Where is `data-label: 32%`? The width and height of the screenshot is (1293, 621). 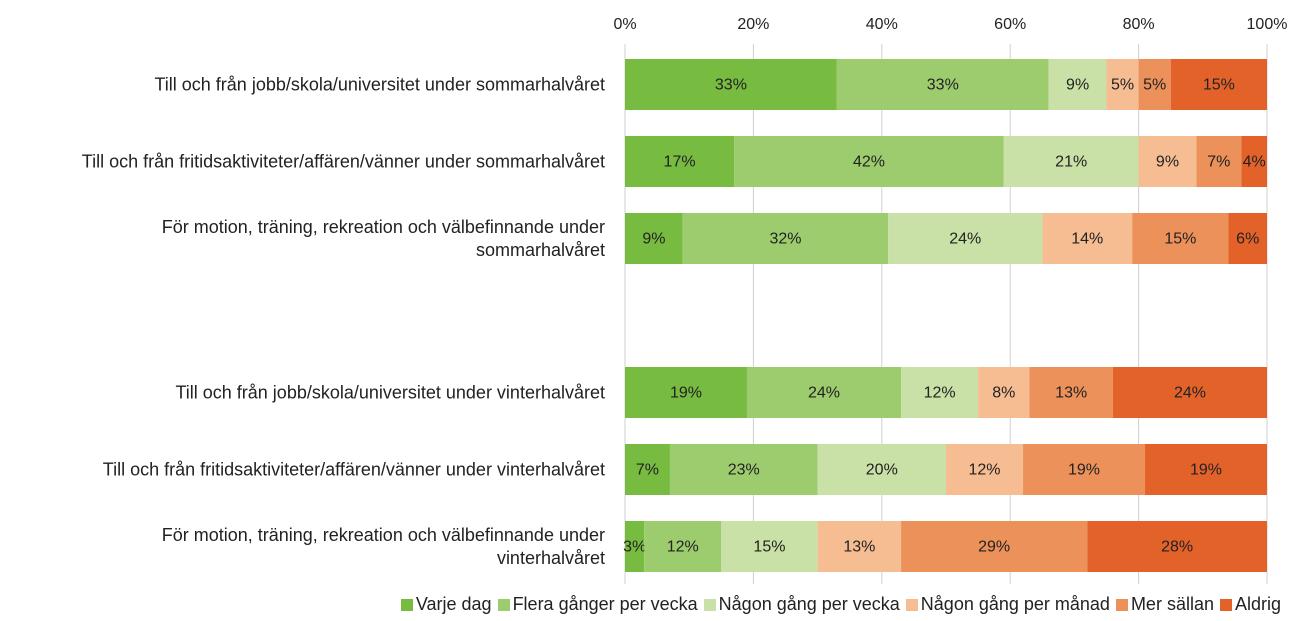 data-label: 32% is located at coordinates (785, 239).